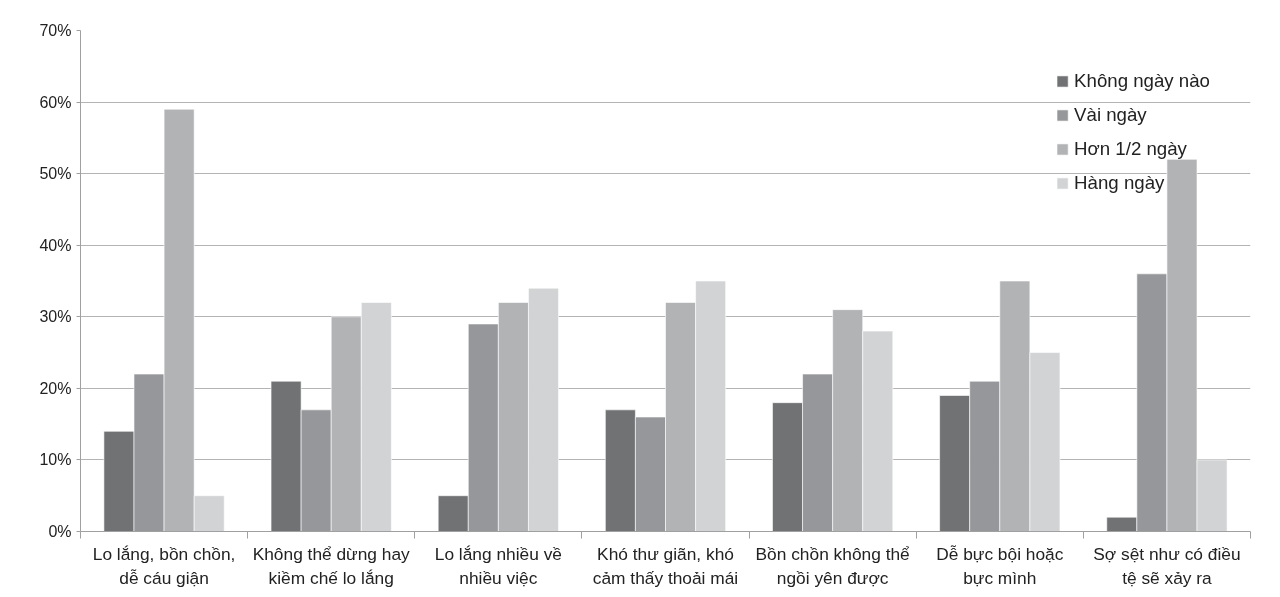 The width and height of the screenshot is (1280, 597). Describe the element at coordinates (164, 565) in the screenshot. I see `x-tick-label: Lo lắng, bồn chồn, dễ cáu giận` at that location.